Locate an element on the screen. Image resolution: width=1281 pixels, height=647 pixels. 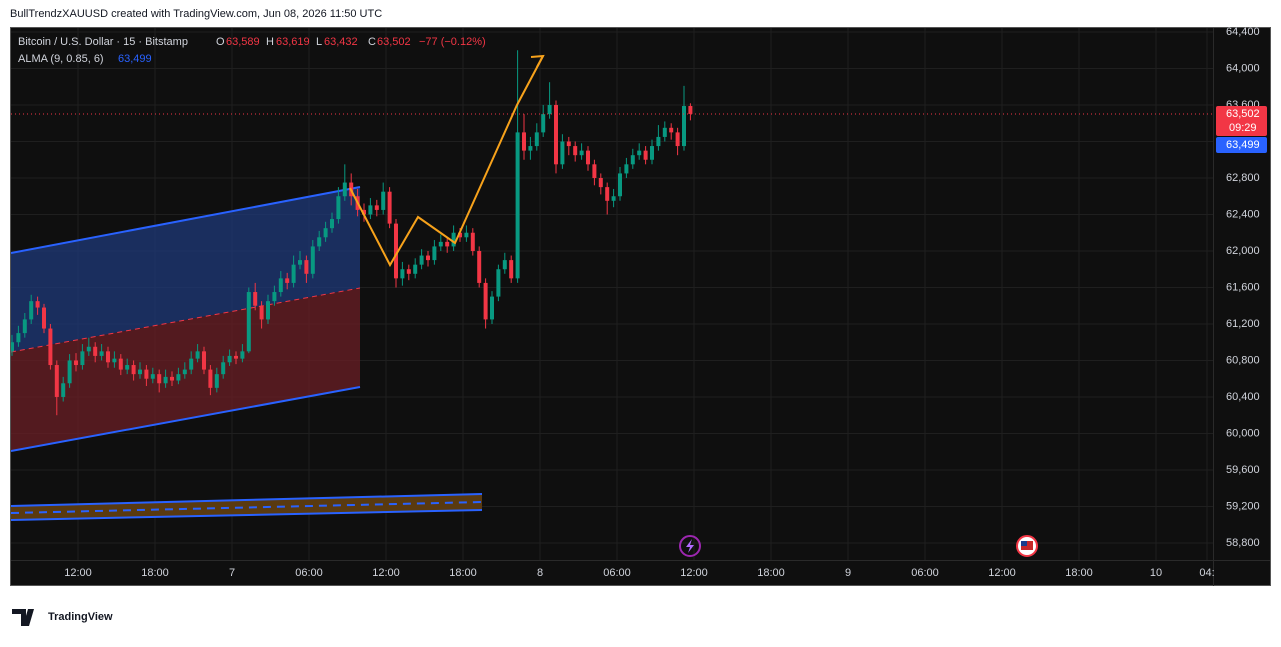
y-tick-label: 62,800 is located at coordinates (1243, 178).